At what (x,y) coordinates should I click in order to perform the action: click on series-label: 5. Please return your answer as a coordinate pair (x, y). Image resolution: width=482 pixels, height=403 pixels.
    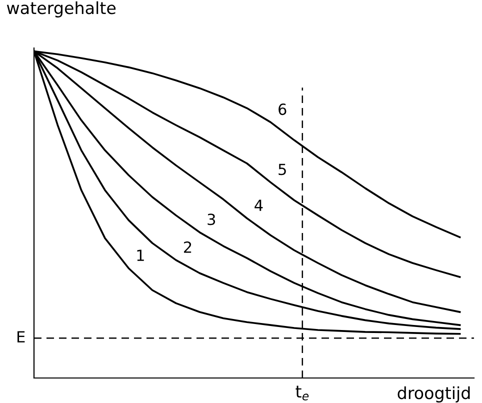
    Looking at the image, I should click on (282, 170).